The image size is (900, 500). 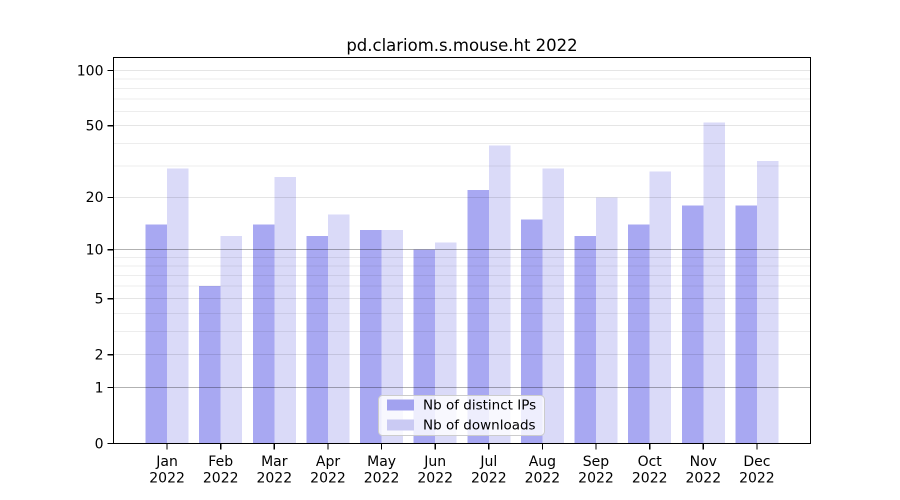 What do you see at coordinates (446, 343) in the screenshot?
I see `bar-downloads-jun` at bounding box center [446, 343].